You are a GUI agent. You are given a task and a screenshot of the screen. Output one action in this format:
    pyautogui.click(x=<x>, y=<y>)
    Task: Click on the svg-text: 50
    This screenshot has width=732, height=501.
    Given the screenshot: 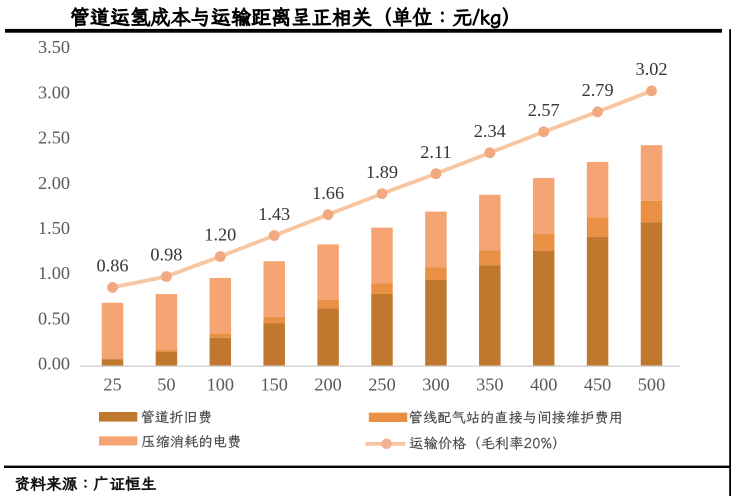 What is the action you would take?
    pyautogui.click(x=166, y=385)
    